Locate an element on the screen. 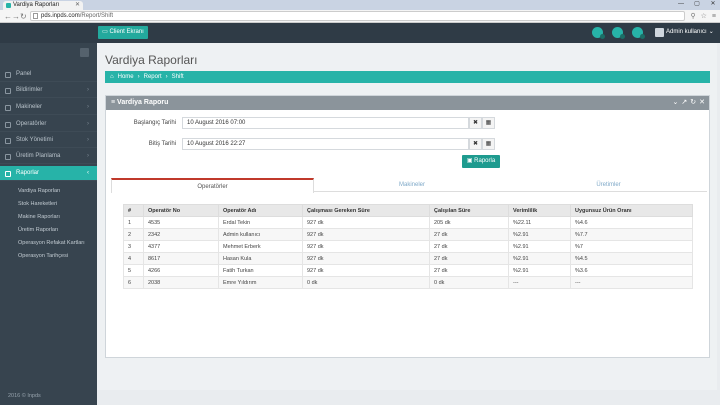 The height and width of the screenshot is (405, 720). start-date-input: 10 August 2016 07:00 is located at coordinates (325, 123).